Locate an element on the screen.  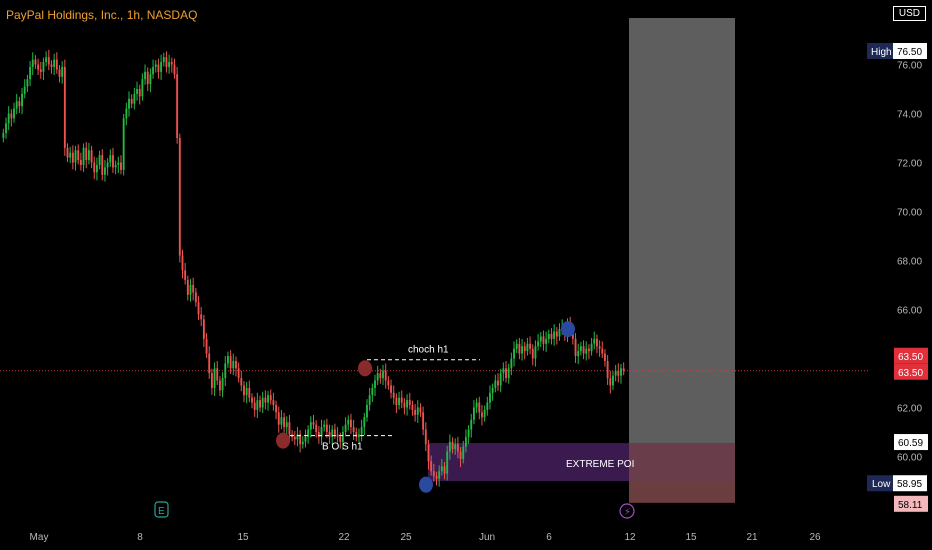
y-tick-label: 74.00 is located at coordinates (909, 115).